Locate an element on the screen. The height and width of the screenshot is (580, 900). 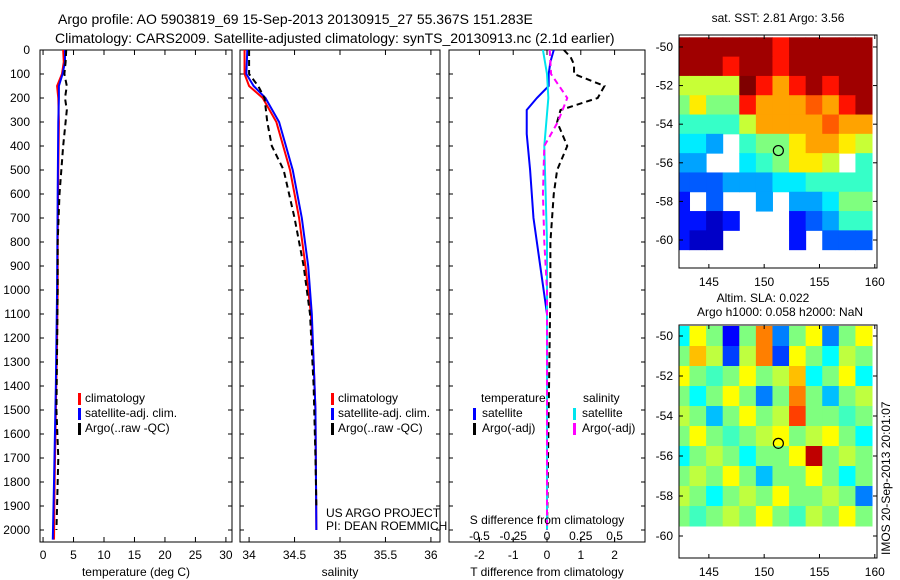
sst-map-title: sat. SST: 2.81 Argo: 3.56 is located at coordinates (778, 18).